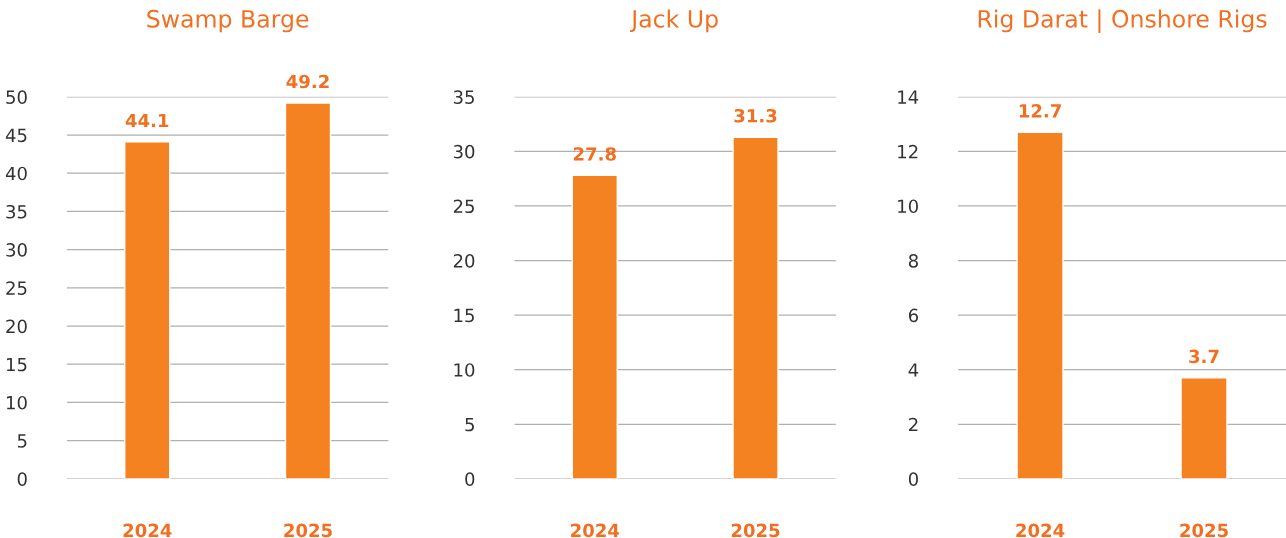  What do you see at coordinates (16, 135) in the screenshot?
I see `y-tick-label: 45` at bounding box center [16, 135].